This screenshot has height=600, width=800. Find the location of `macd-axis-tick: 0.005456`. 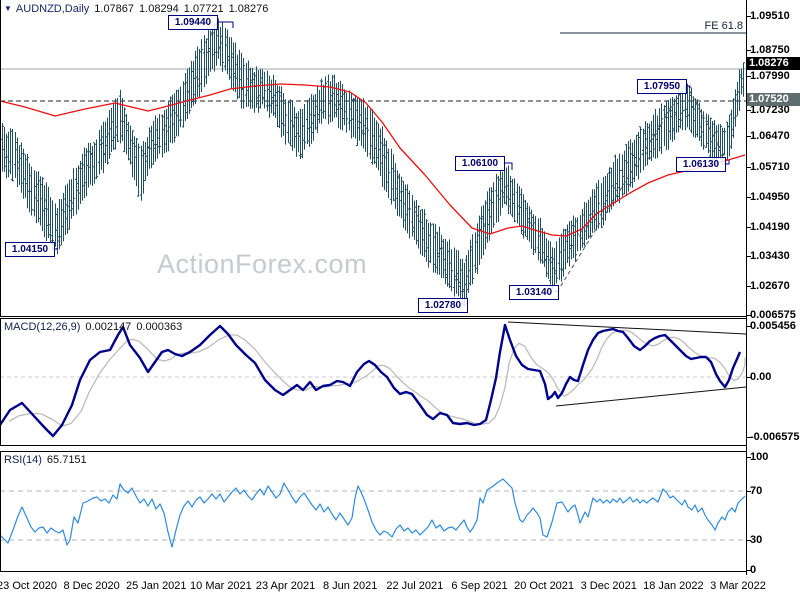

macd-axis-tick: 0.005456 is located at coordinates (773, 326).